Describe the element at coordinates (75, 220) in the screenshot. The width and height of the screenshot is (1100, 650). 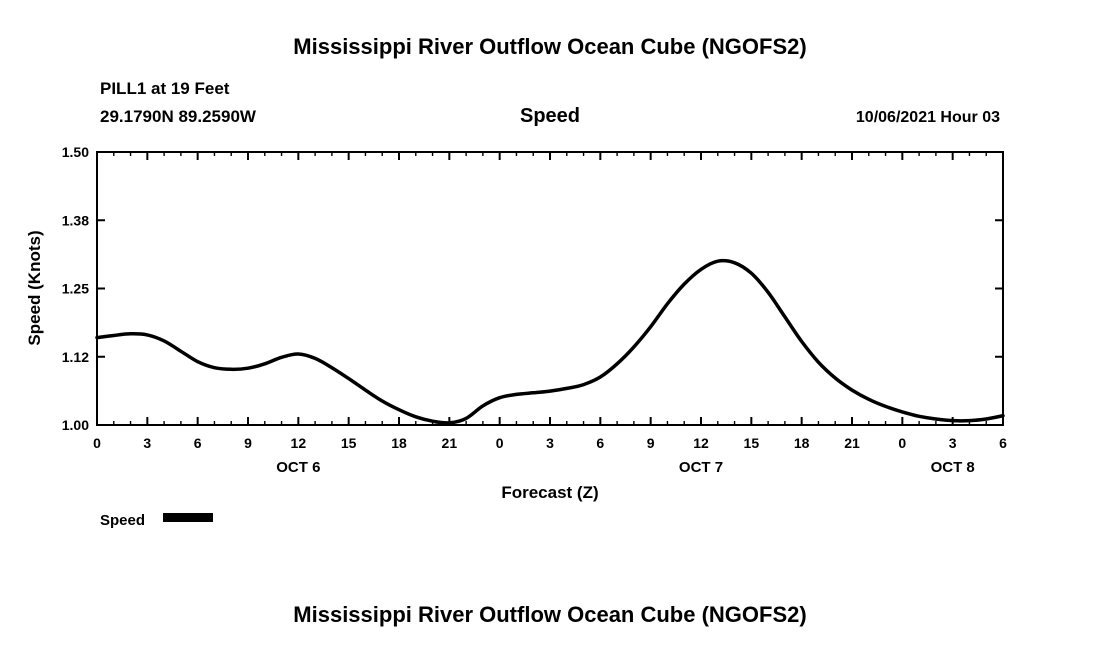
I see `y-tick-label: 1.38` at that location.